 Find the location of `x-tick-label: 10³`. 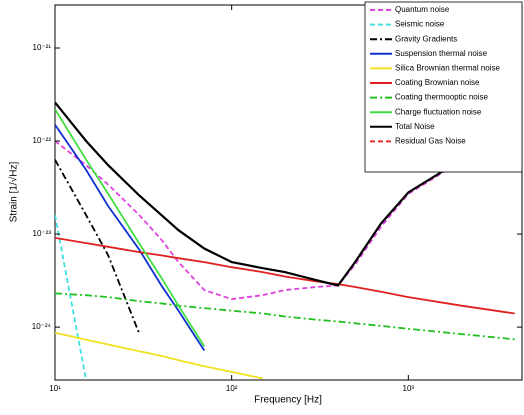

x-tick-label: 10³ is located at coordinates (409, 388).